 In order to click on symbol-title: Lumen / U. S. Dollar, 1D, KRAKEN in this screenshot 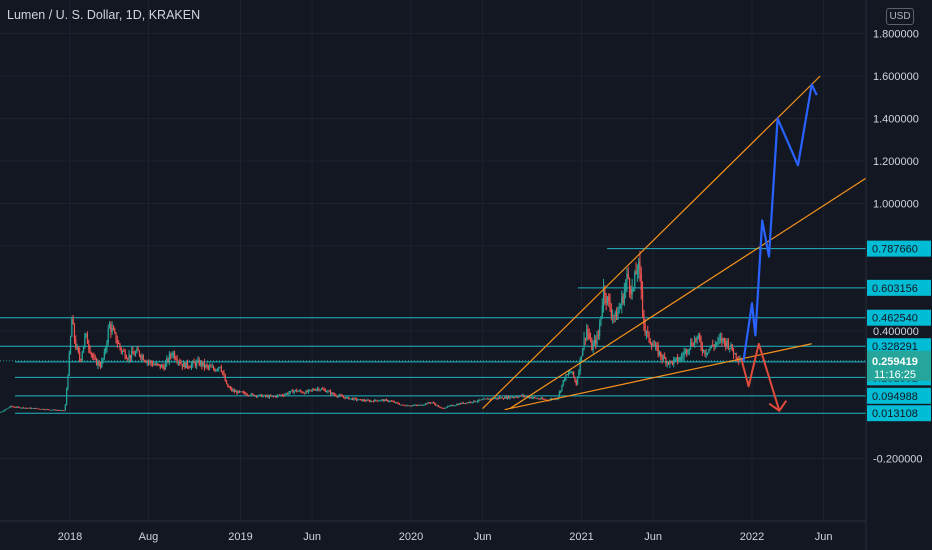, I will do `click(104, 15)`.